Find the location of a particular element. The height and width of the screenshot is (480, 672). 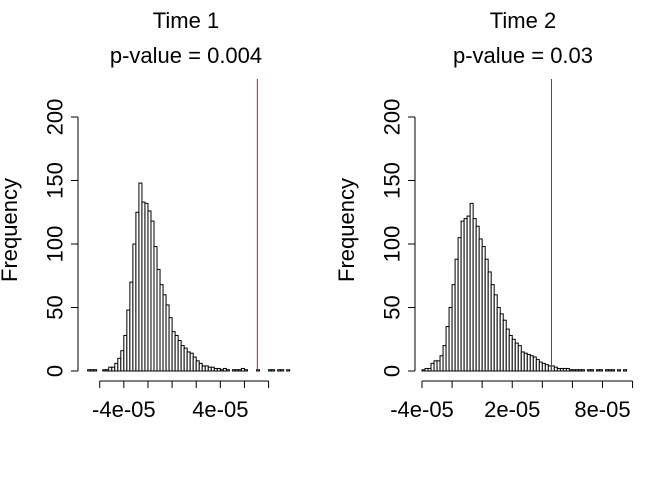

x-tick-label: 4e-05 is located at coordinates (220, 409).